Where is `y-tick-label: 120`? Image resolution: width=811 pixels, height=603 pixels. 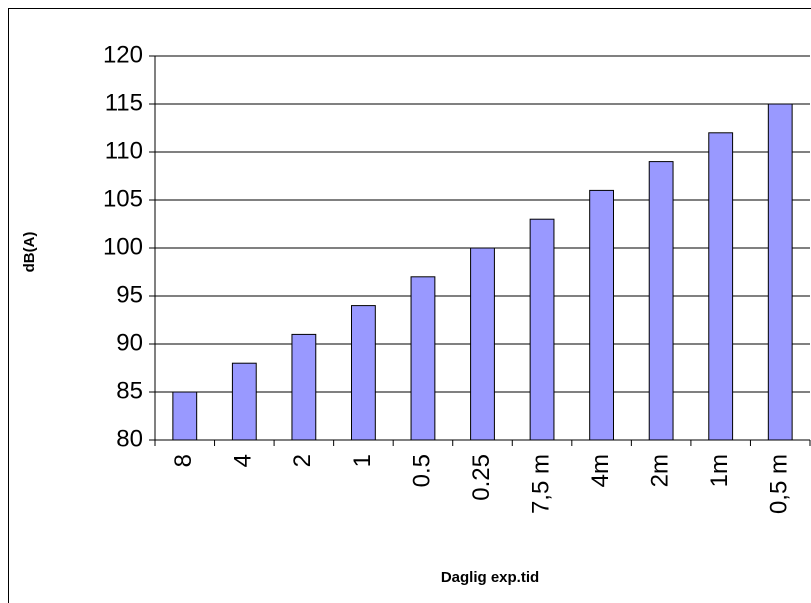
y-tick-label: 120 is located at coordinates (123, 54).